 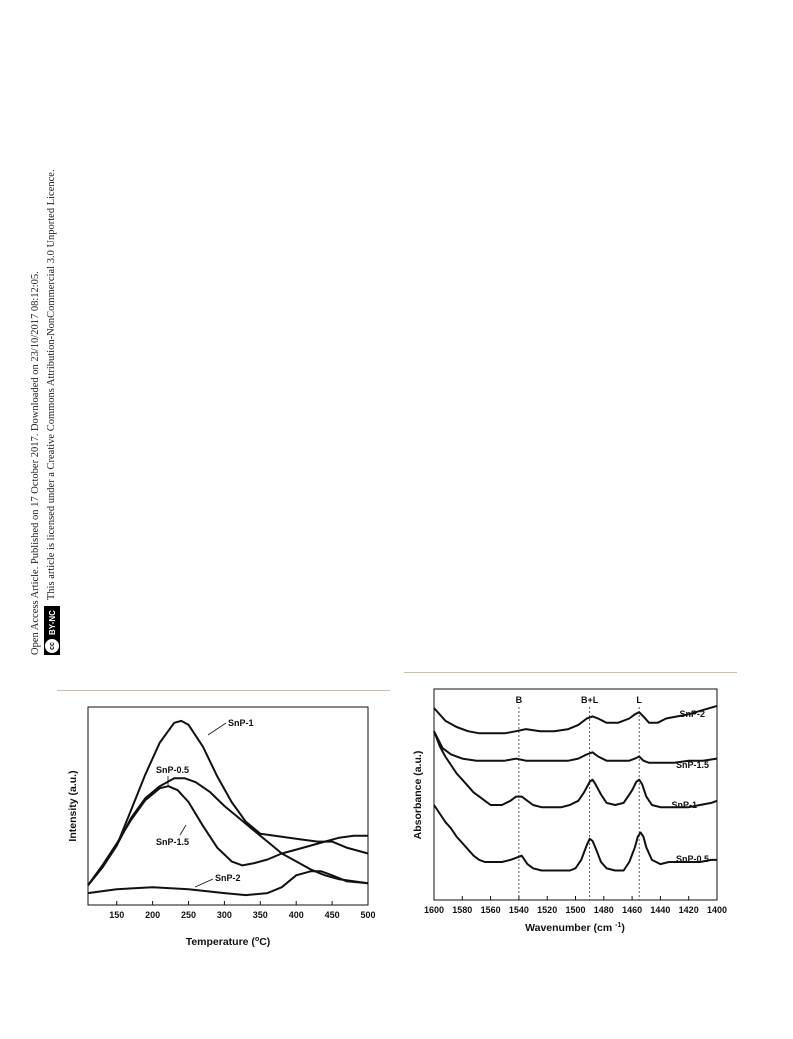 I want to click on x-tick-label: 1480, so click(x=604, y=910).